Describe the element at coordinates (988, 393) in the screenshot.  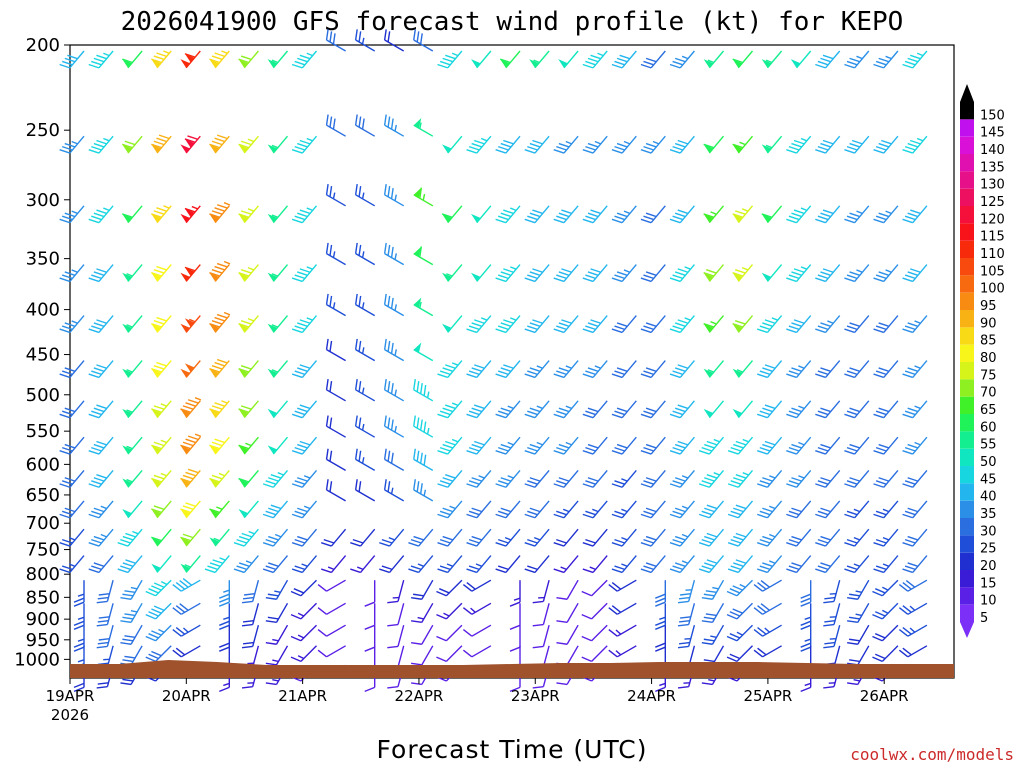
I see `legend-label: 70` at that location.